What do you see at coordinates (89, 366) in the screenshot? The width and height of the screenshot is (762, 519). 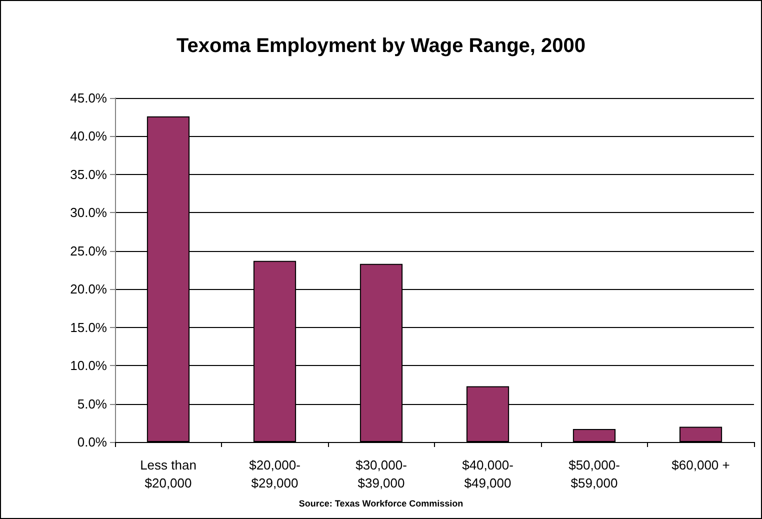 I see `y-tick-label: 10.0%` at bounding box center [89, 366].